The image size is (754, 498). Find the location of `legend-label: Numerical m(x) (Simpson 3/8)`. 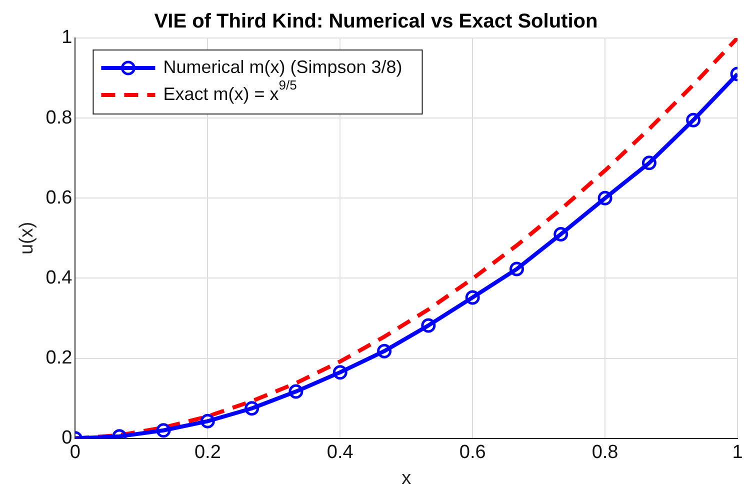

legend-label: Numerical m(x) (Simpson 3/8) is located at coordinates (282, 66).